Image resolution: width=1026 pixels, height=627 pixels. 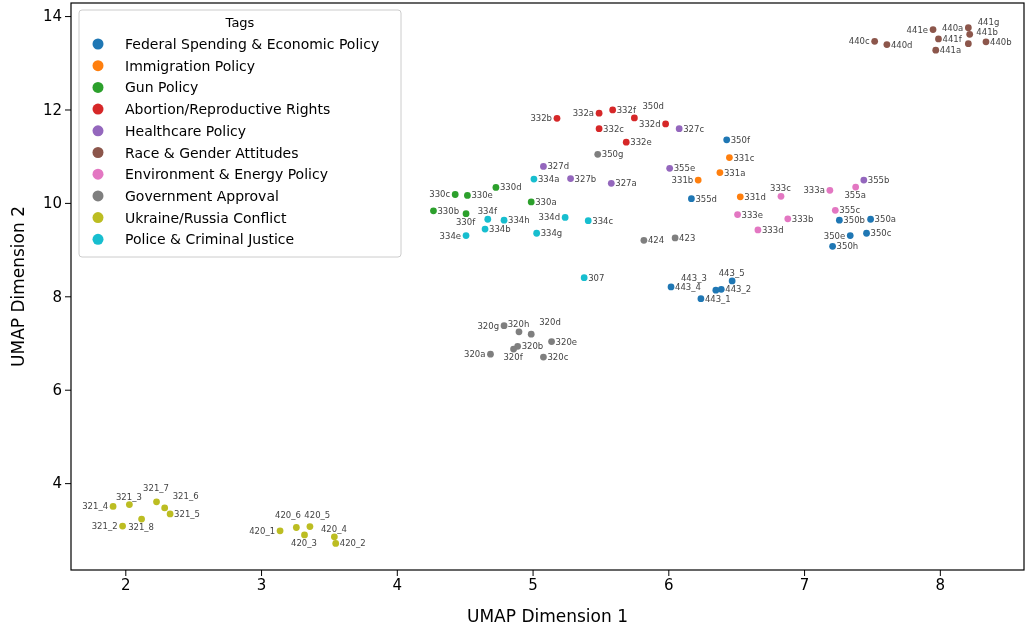 I want to click on annotation: 334f, so click(x=487, y=211).